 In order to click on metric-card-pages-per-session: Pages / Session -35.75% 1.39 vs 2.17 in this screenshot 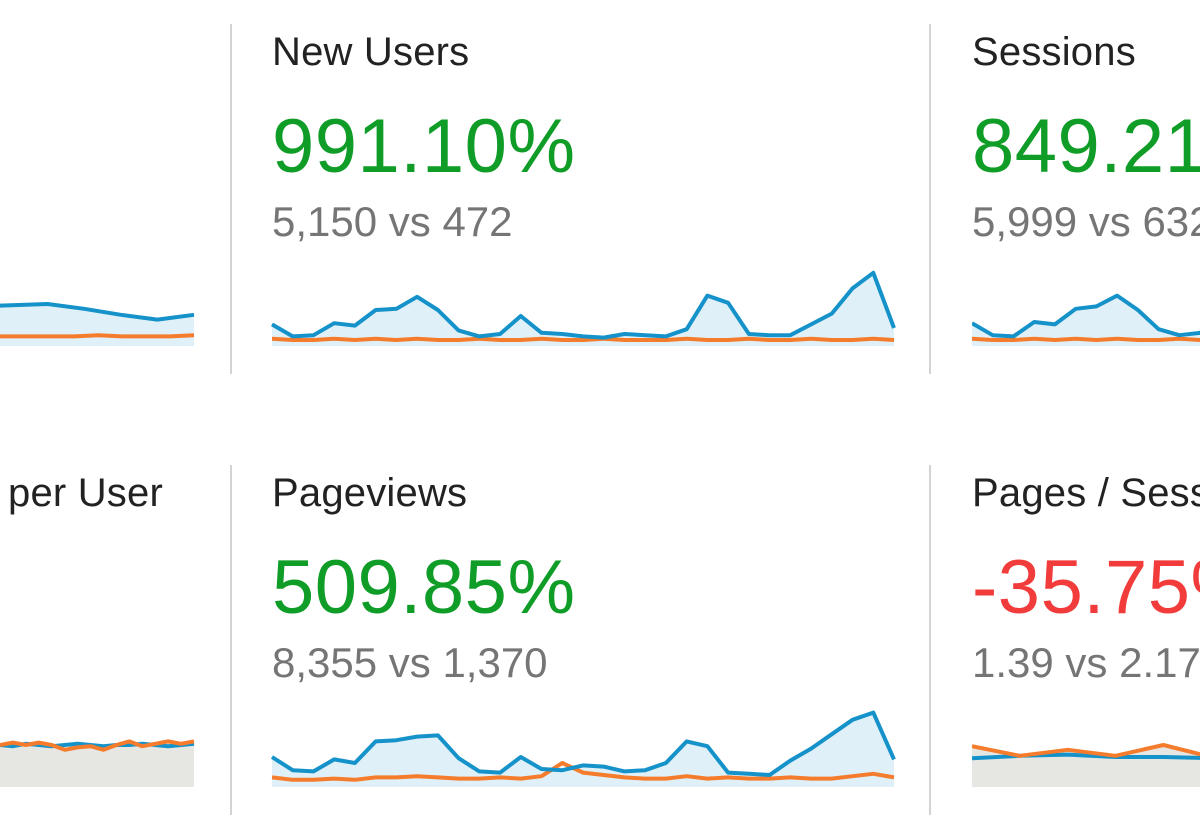, I will do `click(1086, 640)`.